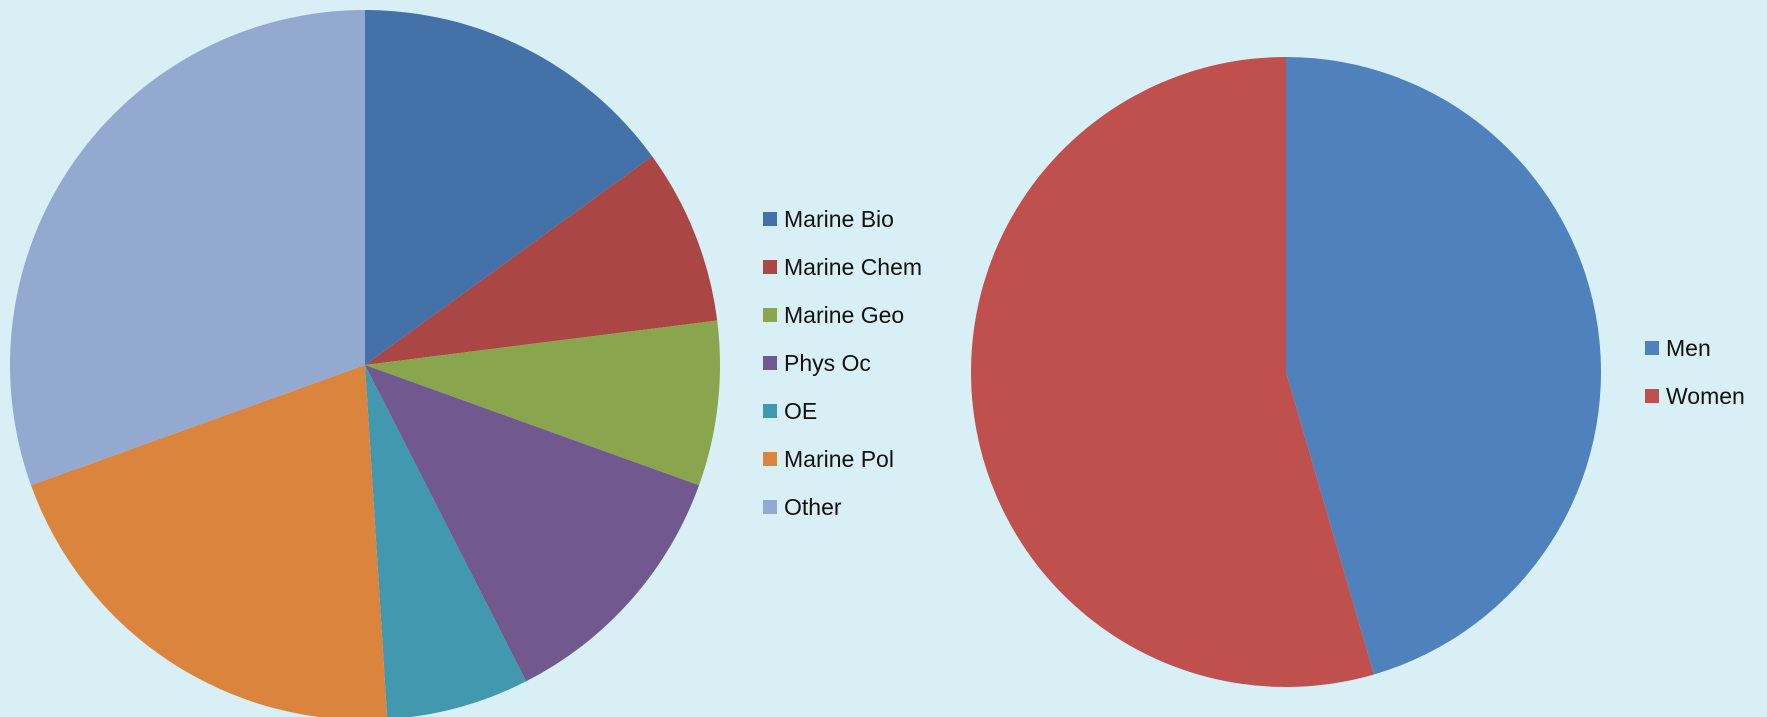 Image resolution: width=1767 pixels, height=717 pixels. I want to click on pie-slice-marine-chem, so click(541, 260).